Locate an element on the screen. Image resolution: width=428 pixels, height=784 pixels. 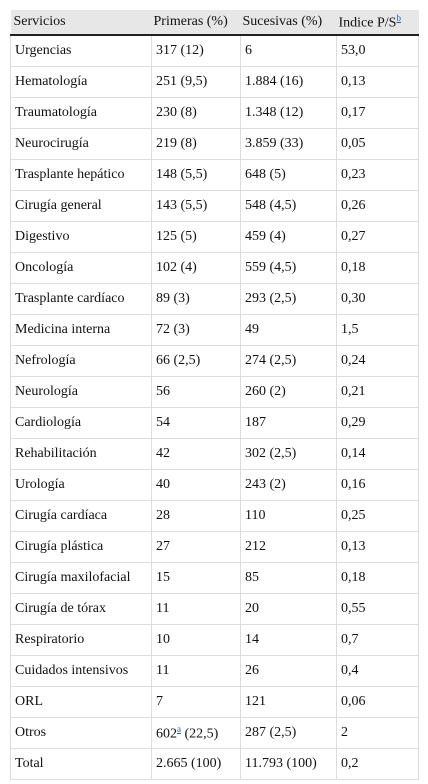
cell-servicio: Respiratorio is located at coordinates (81, 640).